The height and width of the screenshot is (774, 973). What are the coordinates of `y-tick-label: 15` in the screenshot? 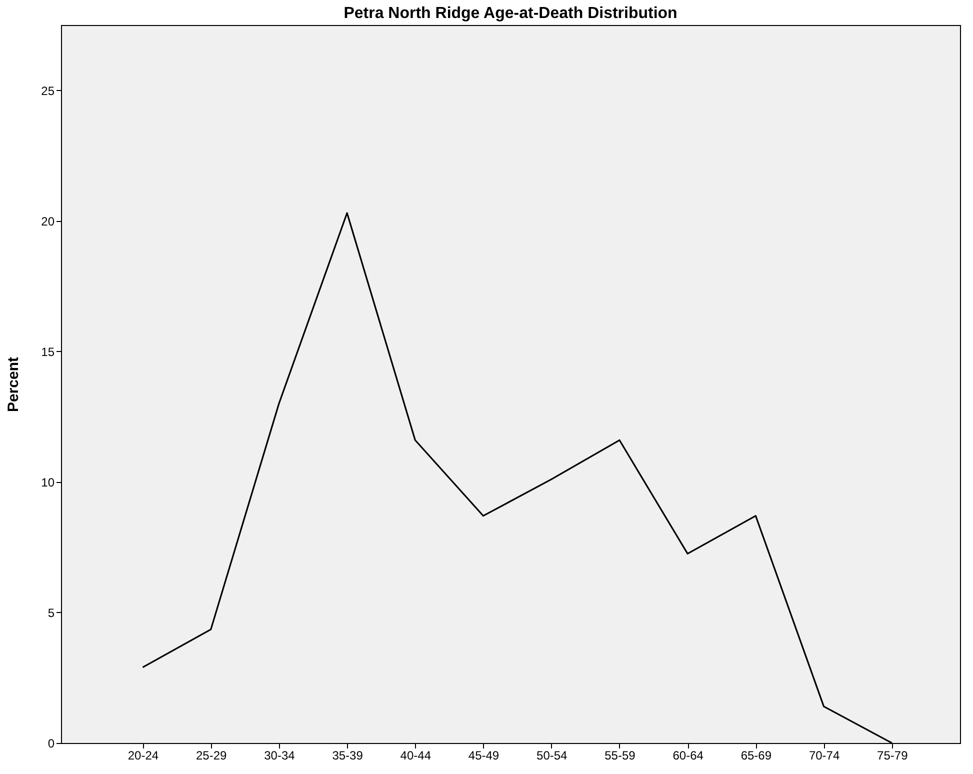 It's located at (48, 351).